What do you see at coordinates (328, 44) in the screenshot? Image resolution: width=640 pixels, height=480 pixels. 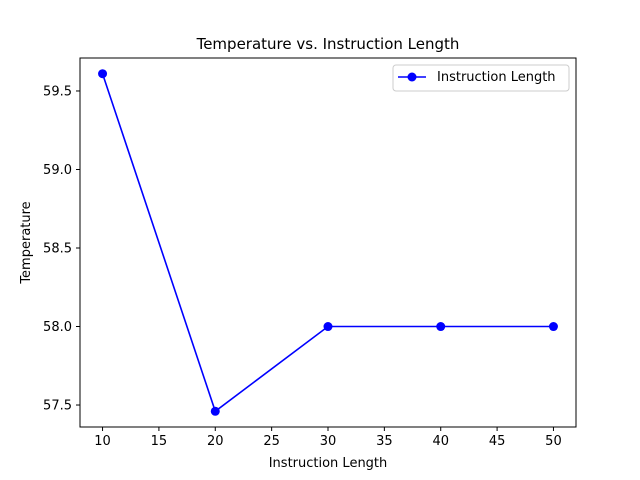 I see `chart-title: Temperature vs. Instruction Length` at bounding box center [328, 44].